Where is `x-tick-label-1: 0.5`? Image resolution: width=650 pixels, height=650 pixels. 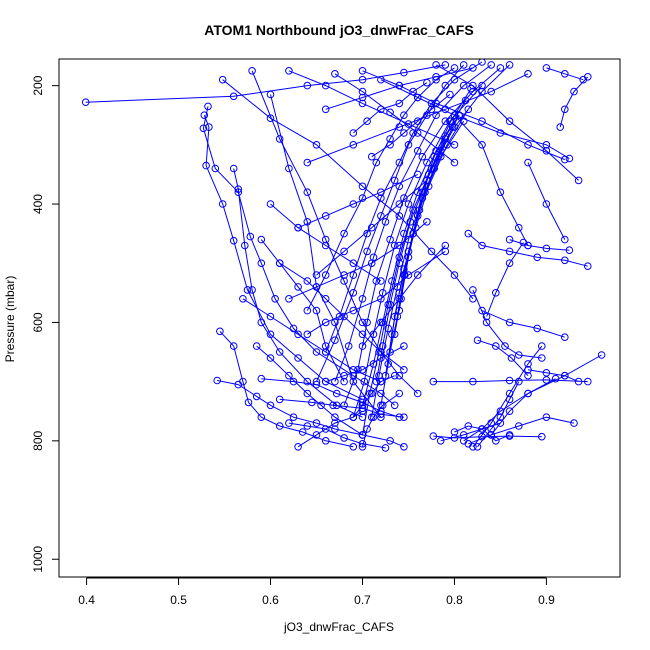
x-tick-label-1: 0.5 is located at coordinates (178, 600).